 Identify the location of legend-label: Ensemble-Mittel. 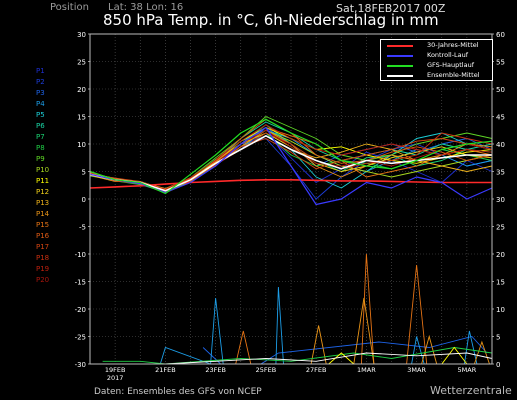
(453, 75).